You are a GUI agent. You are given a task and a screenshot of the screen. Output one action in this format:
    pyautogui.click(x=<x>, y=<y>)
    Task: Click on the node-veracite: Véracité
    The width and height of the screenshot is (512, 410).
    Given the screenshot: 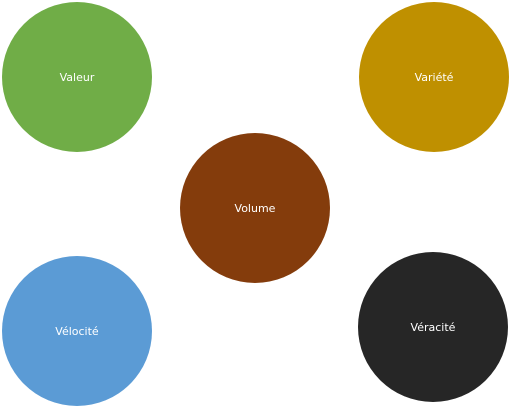 What is the action you would take?
    pyautogui.click(x=433, y=327)
    